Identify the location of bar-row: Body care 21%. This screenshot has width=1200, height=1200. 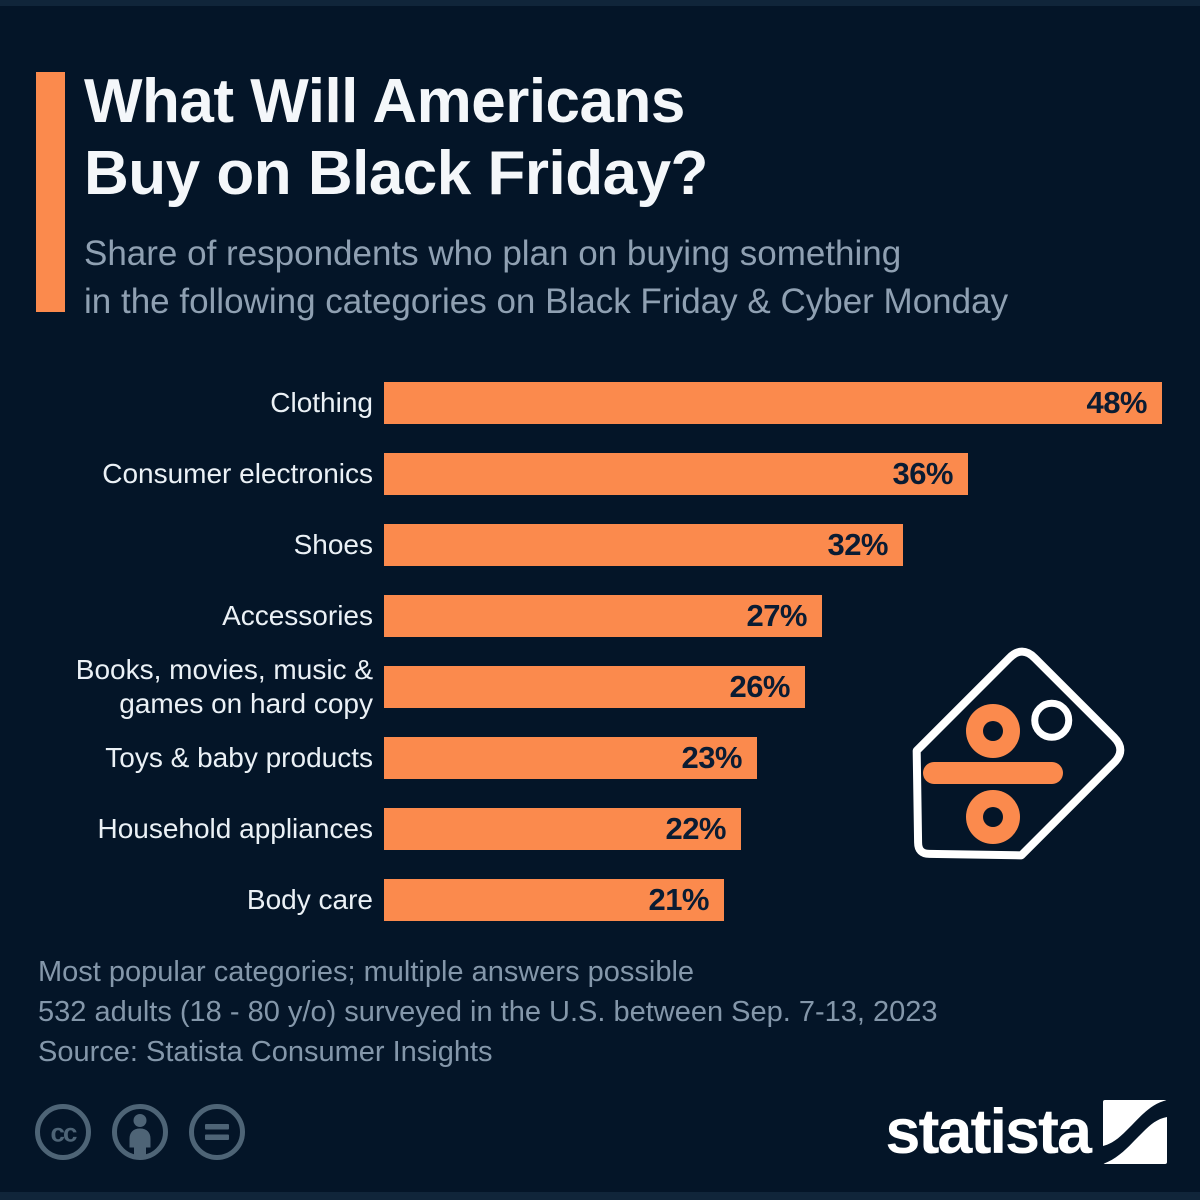
(600, 899).